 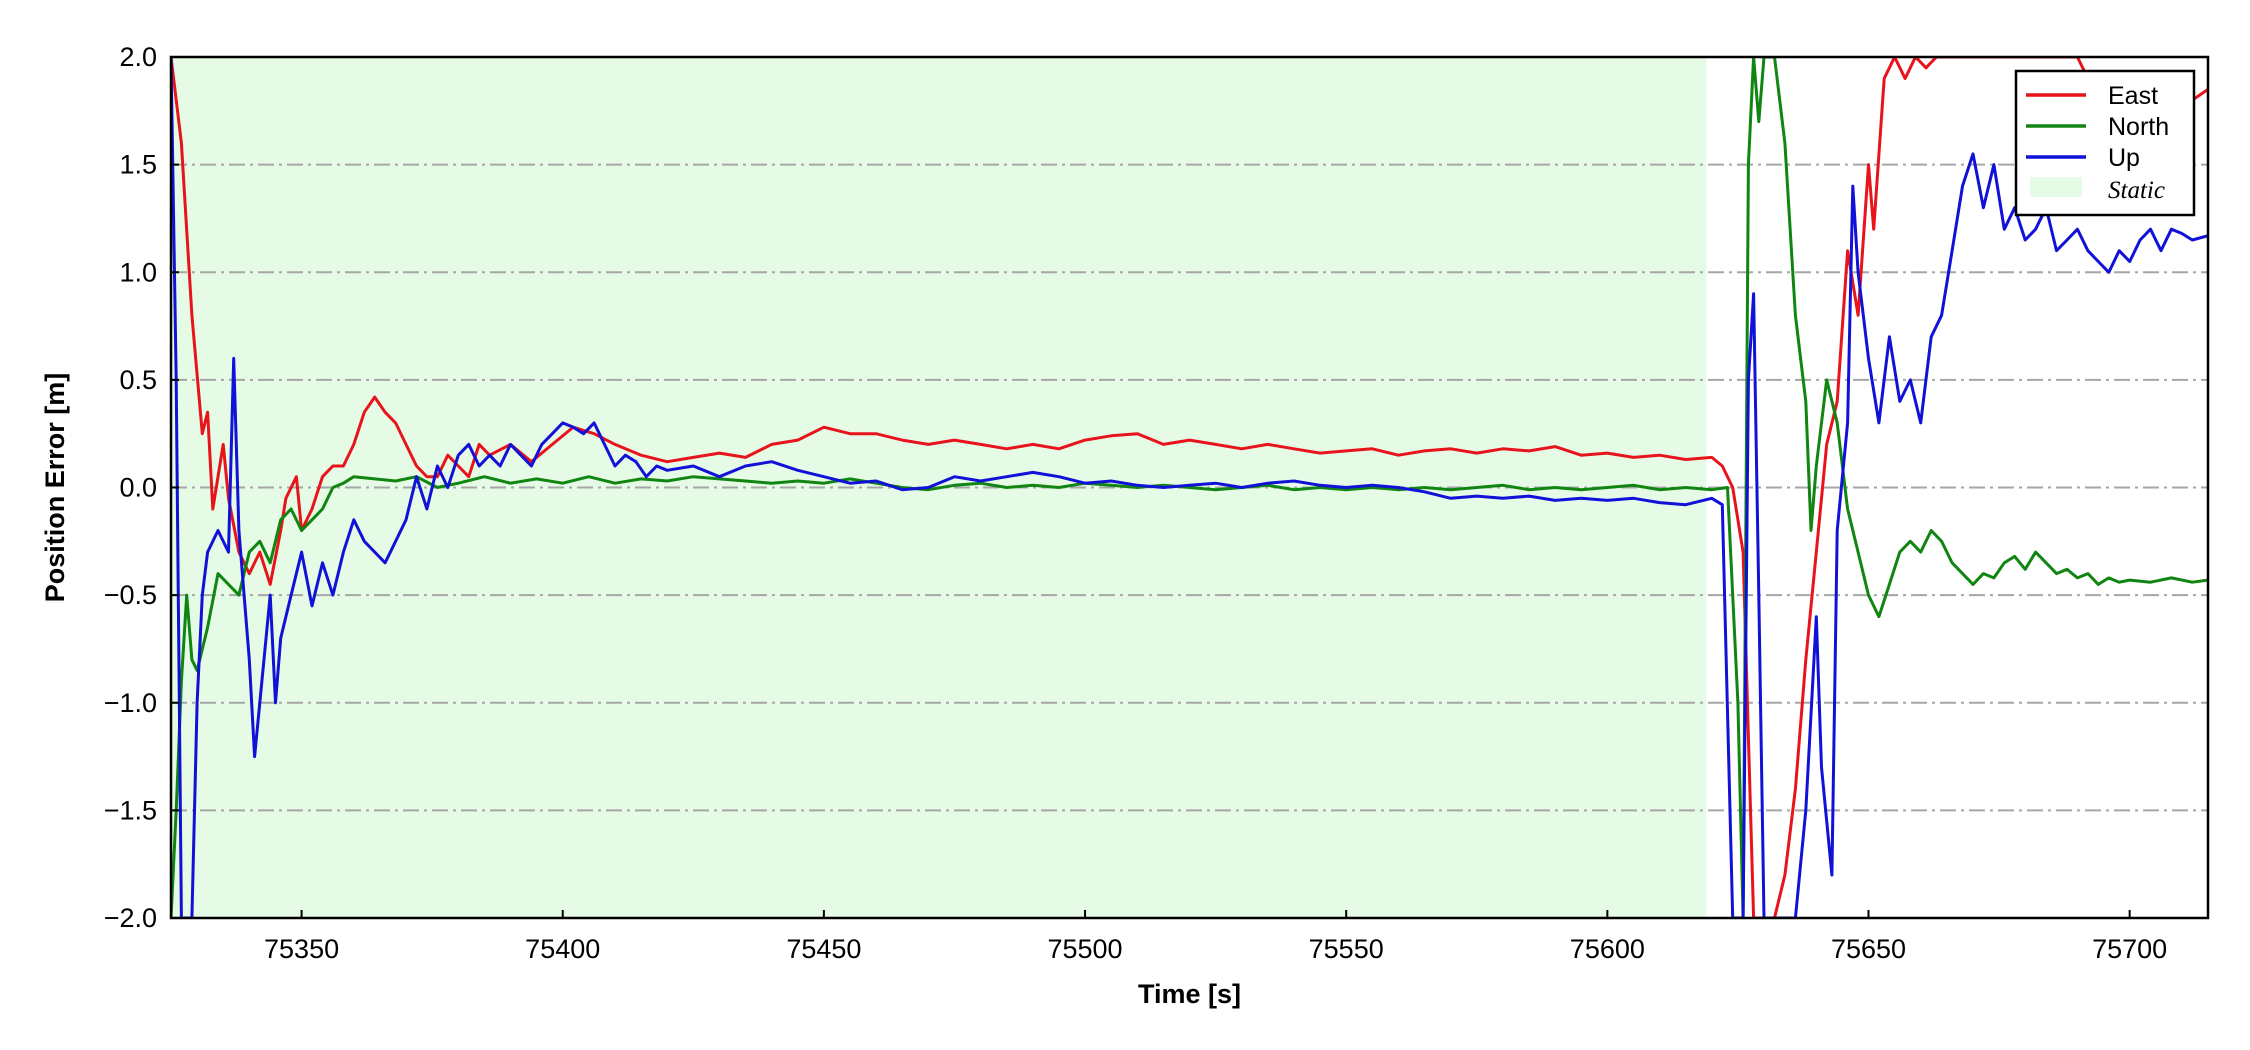 I want to click on y-tick-label: 2.0, so click(x=138, y=57).